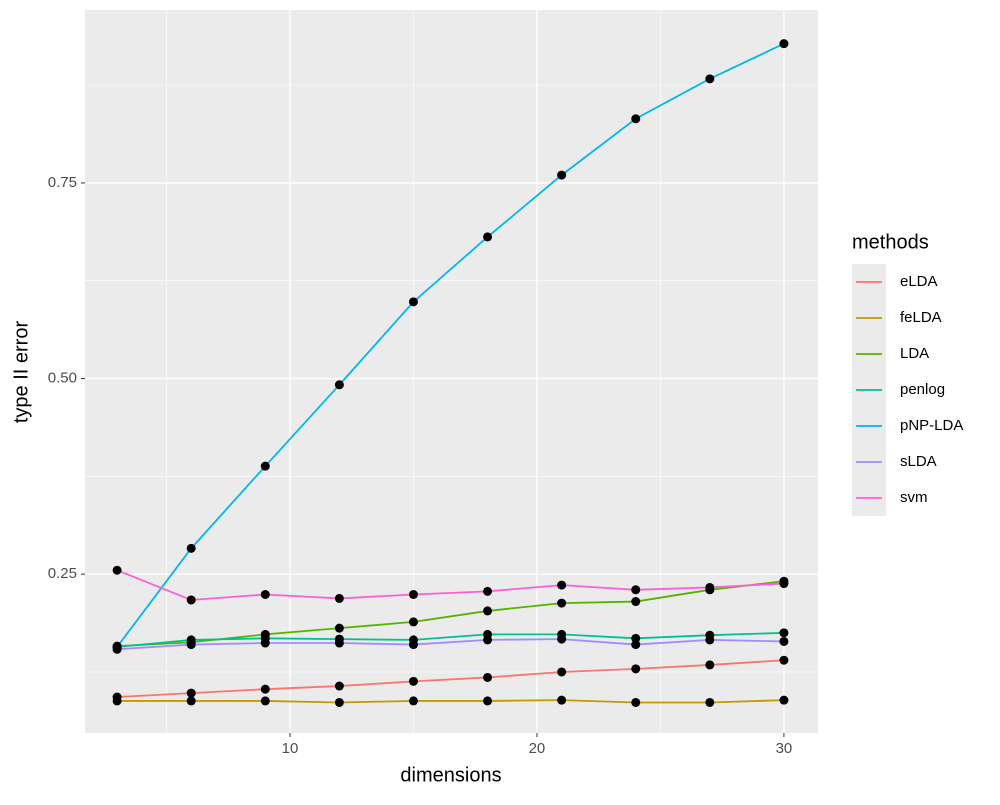 The image size is (1000, 805). I want to click on legend-label: LDA, so click(914, 353).